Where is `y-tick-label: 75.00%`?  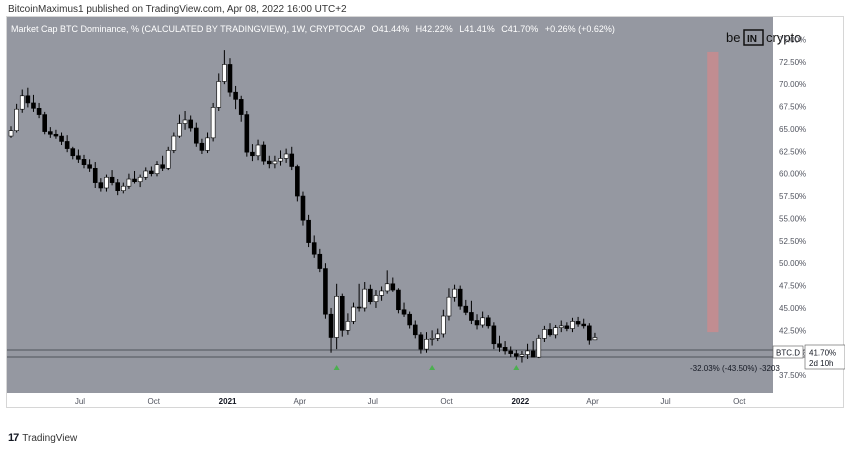
y-tick-label: 75.00% is located at coordinates (792, 39).